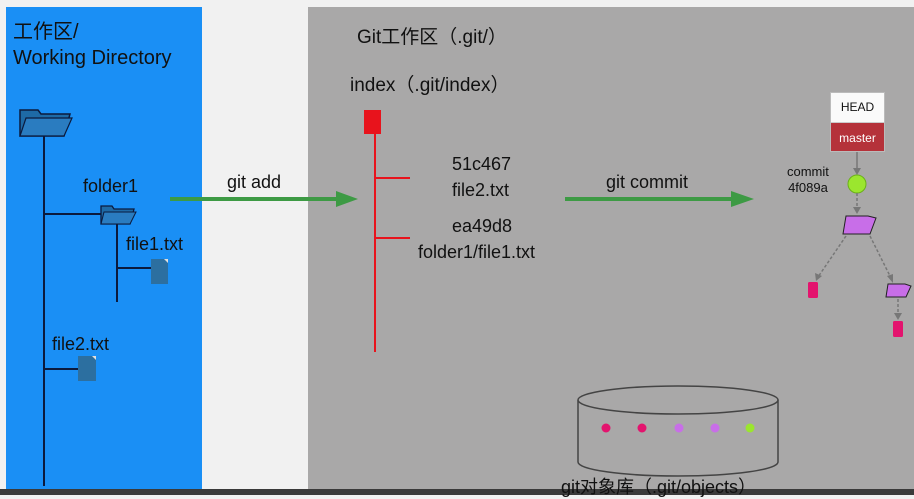 The width and height of the screenshot is (914, 499). Describe the element at coordinates (482, 226) in the screenshot. I see `index-entry2-hash: ea49d8` at that location.